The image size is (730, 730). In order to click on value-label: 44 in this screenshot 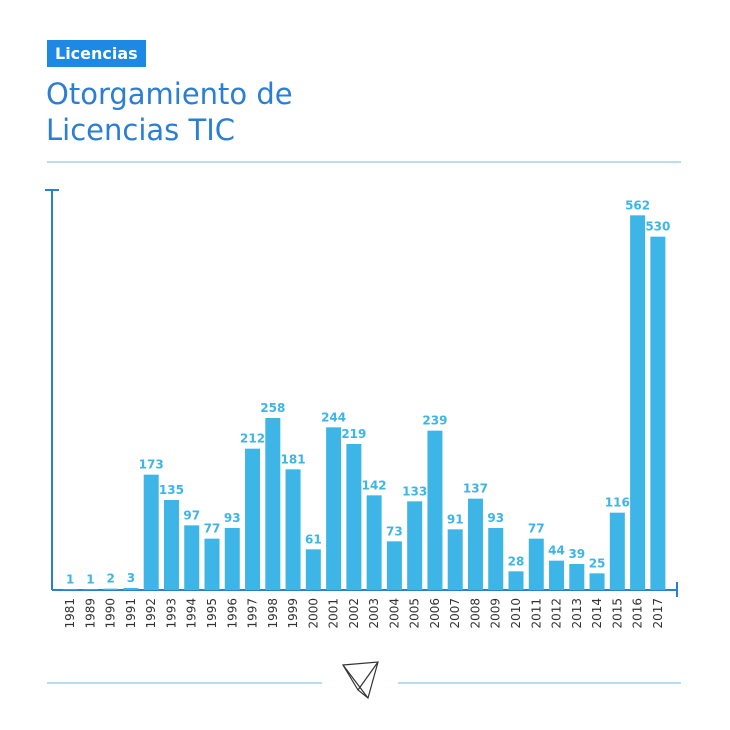, I will do `click(556, 551)`.